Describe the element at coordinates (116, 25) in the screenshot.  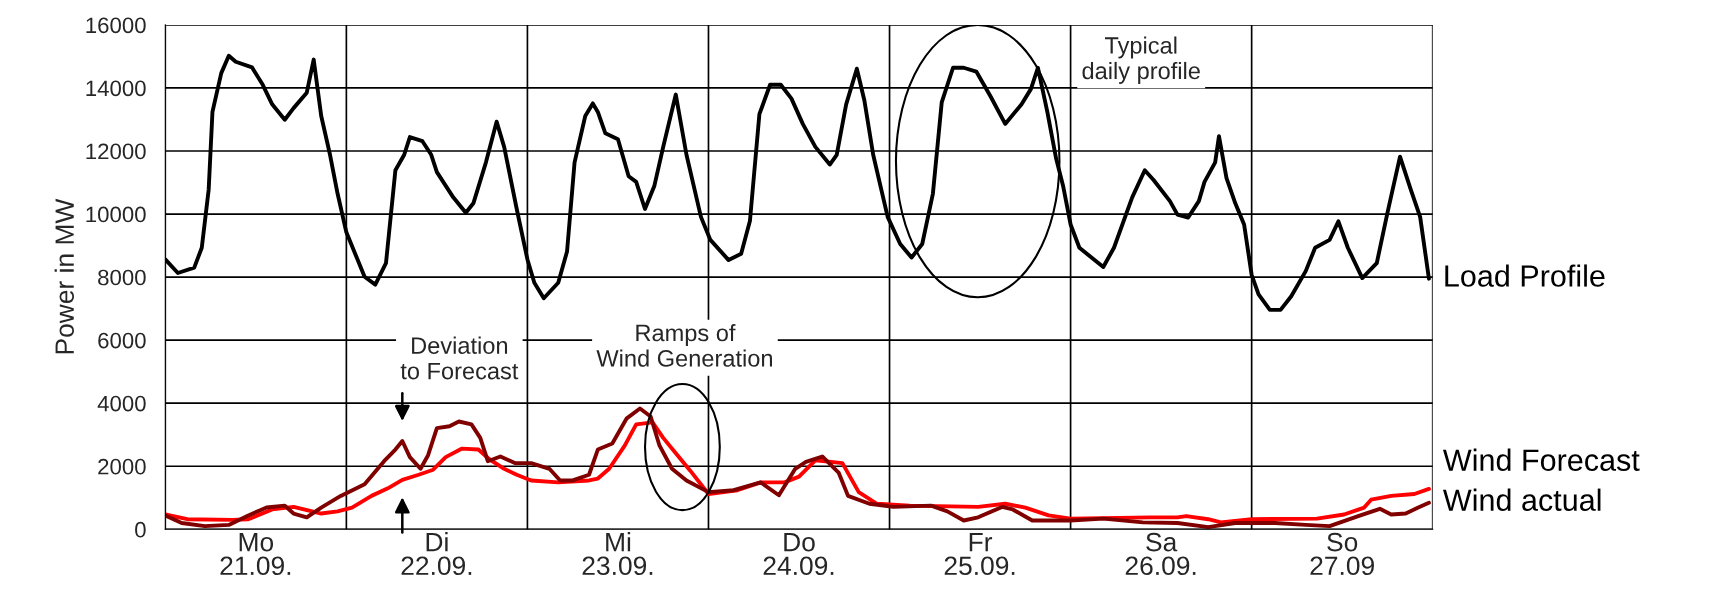
I see `y-tick-label: 16000` at that location.